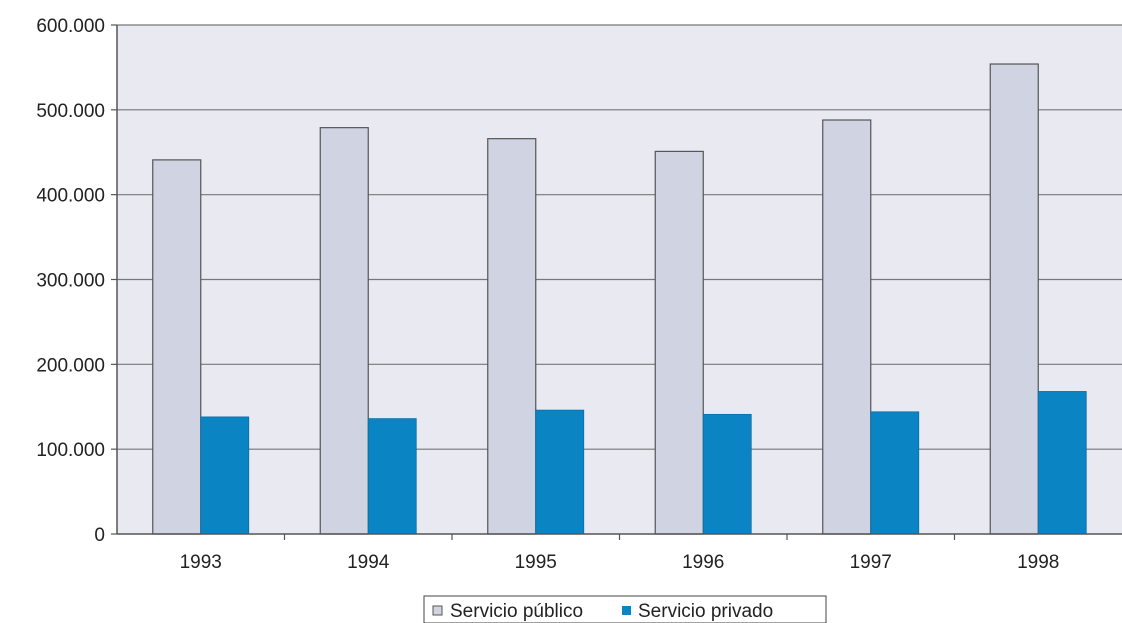 This screenshot has width=1122, height=623. I want to click on y-tick-label: 100.000, so click(70, 450).